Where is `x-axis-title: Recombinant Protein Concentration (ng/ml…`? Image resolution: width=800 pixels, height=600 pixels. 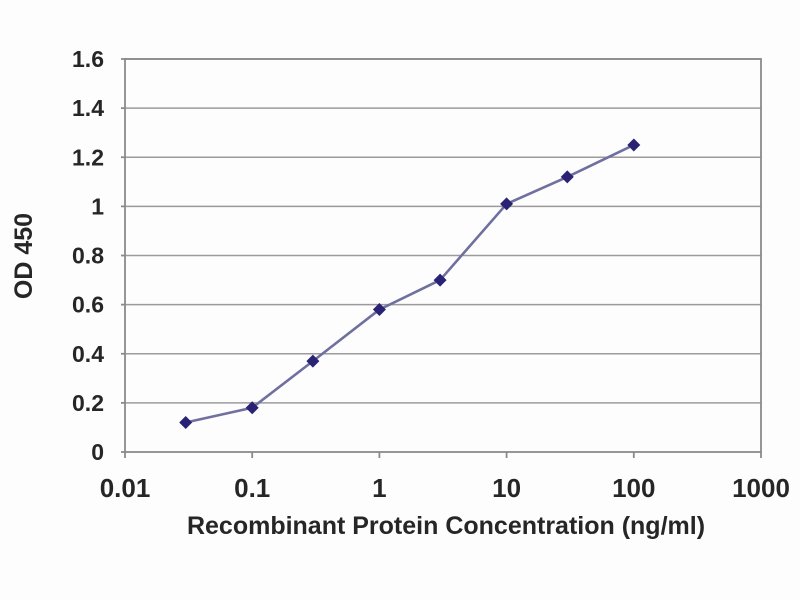
x-axis-title: Recombinant Protein Concentration (ng/ml… is located at coordinates (446, 526).